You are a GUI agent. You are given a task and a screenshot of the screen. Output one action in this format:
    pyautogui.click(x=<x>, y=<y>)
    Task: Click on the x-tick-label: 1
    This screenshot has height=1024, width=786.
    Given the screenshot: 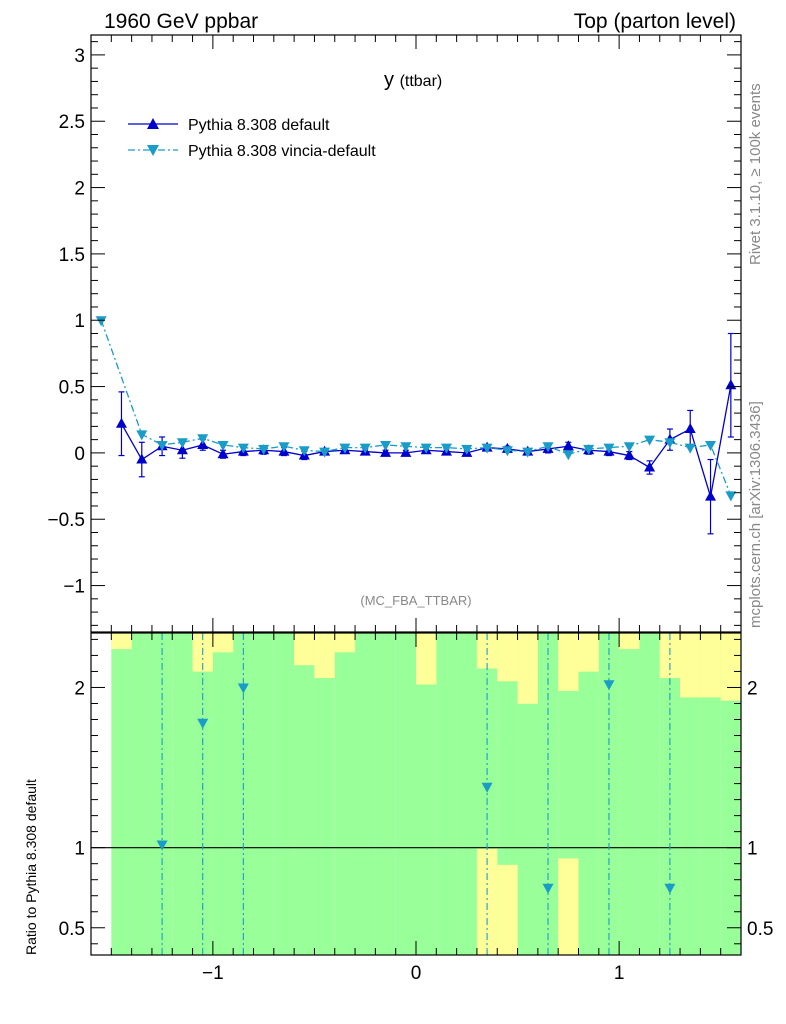 What is the action you would take?
    pyautogui.click(x=619, y=973)
    